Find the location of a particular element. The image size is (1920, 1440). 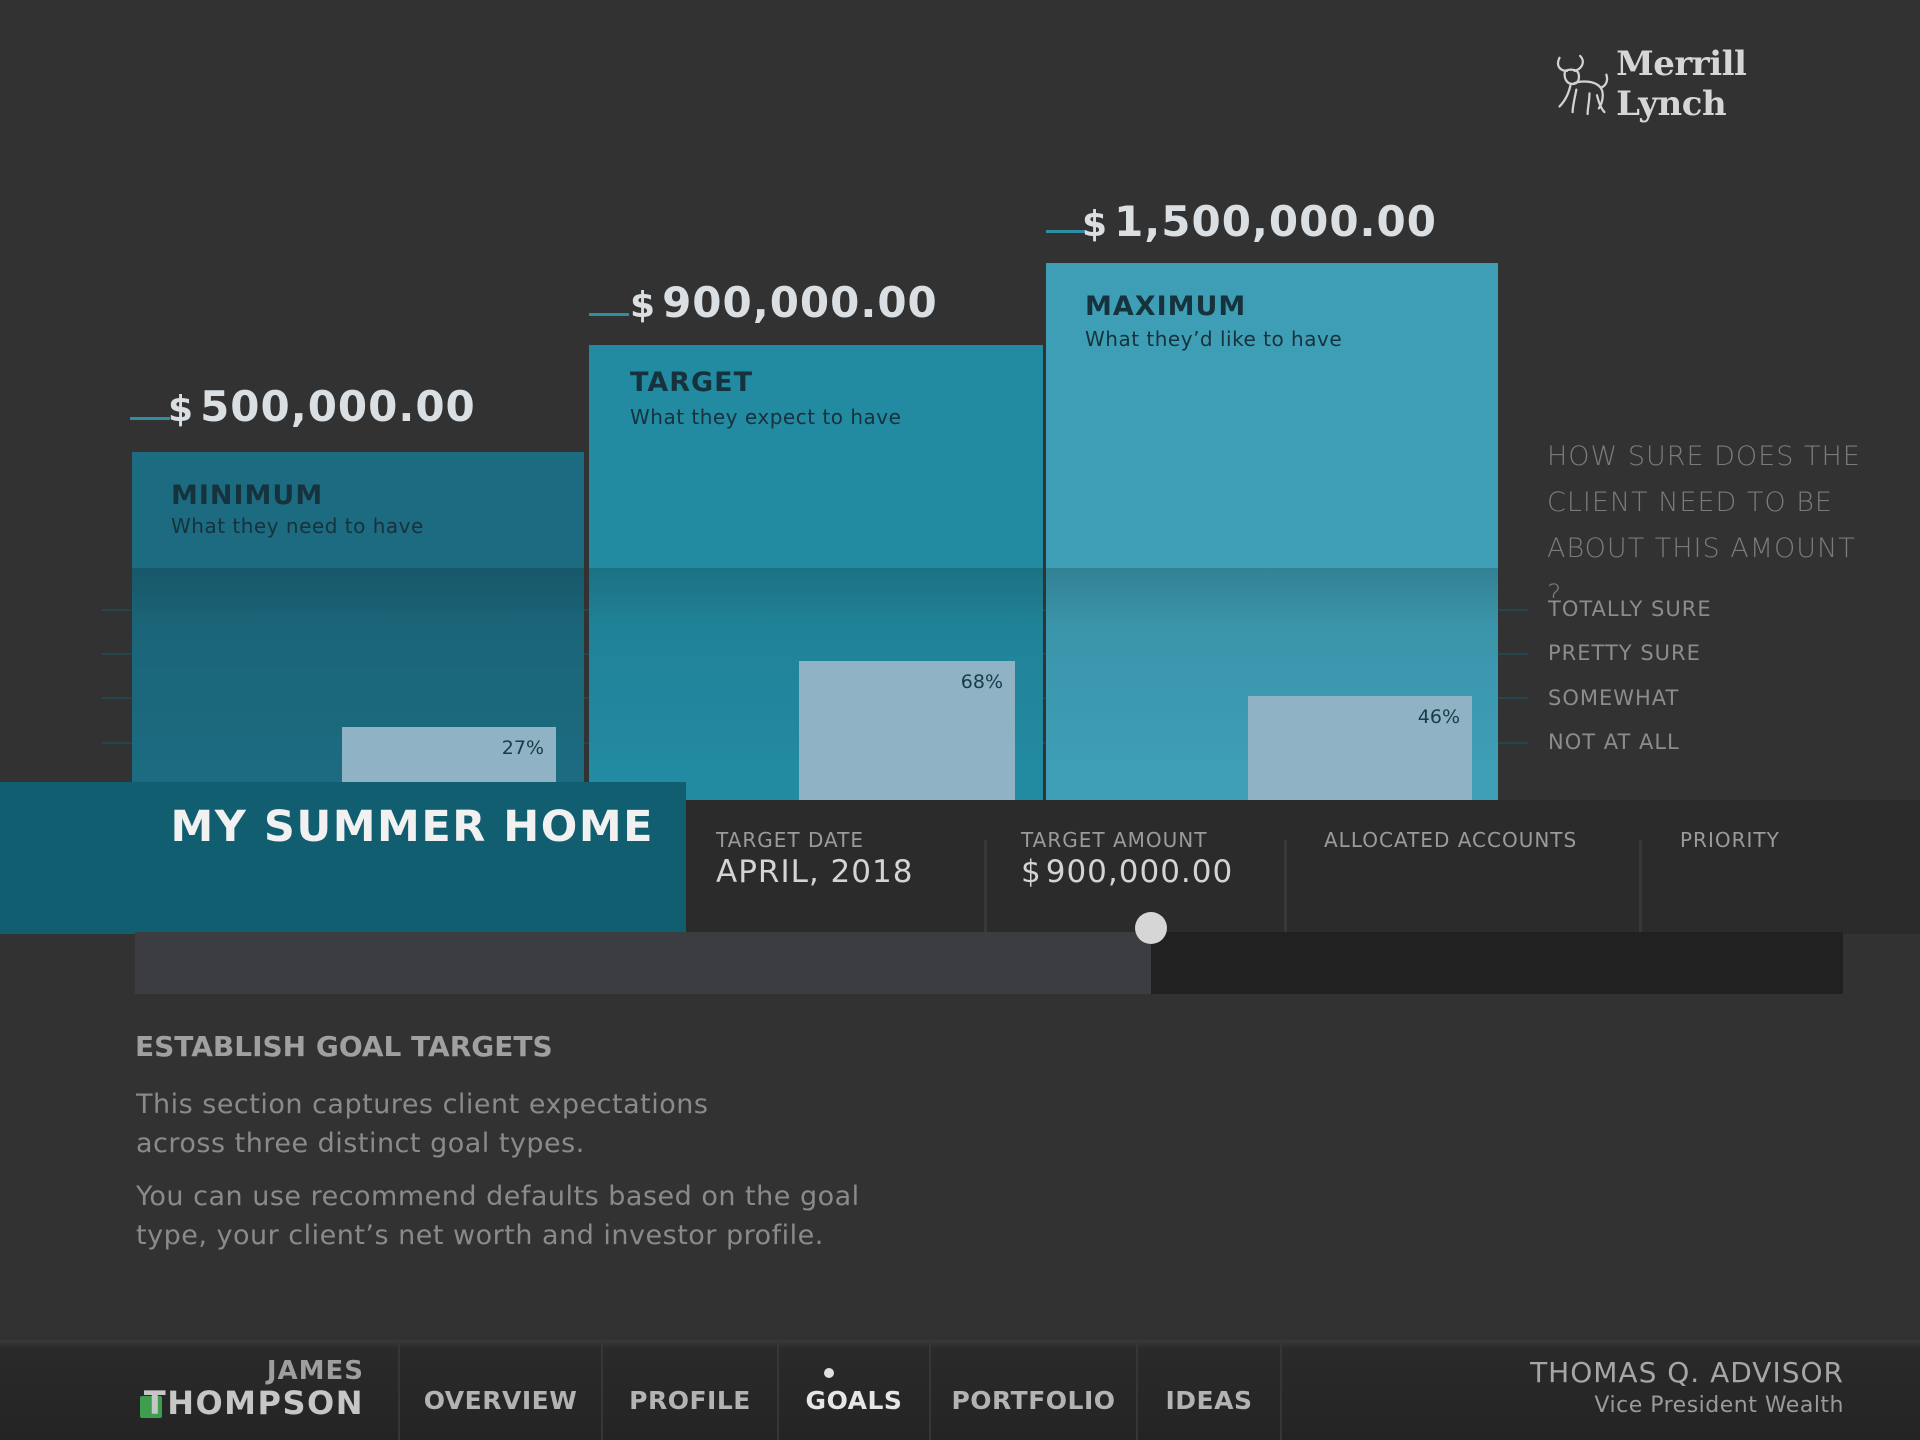

advisor-info: THOMAS Q. ADVISOR Vice President Wealth is located at coordinates (1687, 1387).